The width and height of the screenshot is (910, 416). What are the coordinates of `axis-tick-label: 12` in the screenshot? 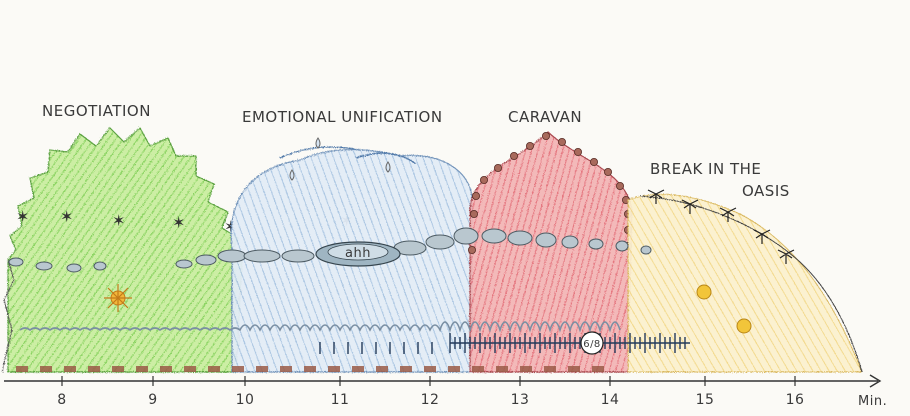 It's located at (430, 400).